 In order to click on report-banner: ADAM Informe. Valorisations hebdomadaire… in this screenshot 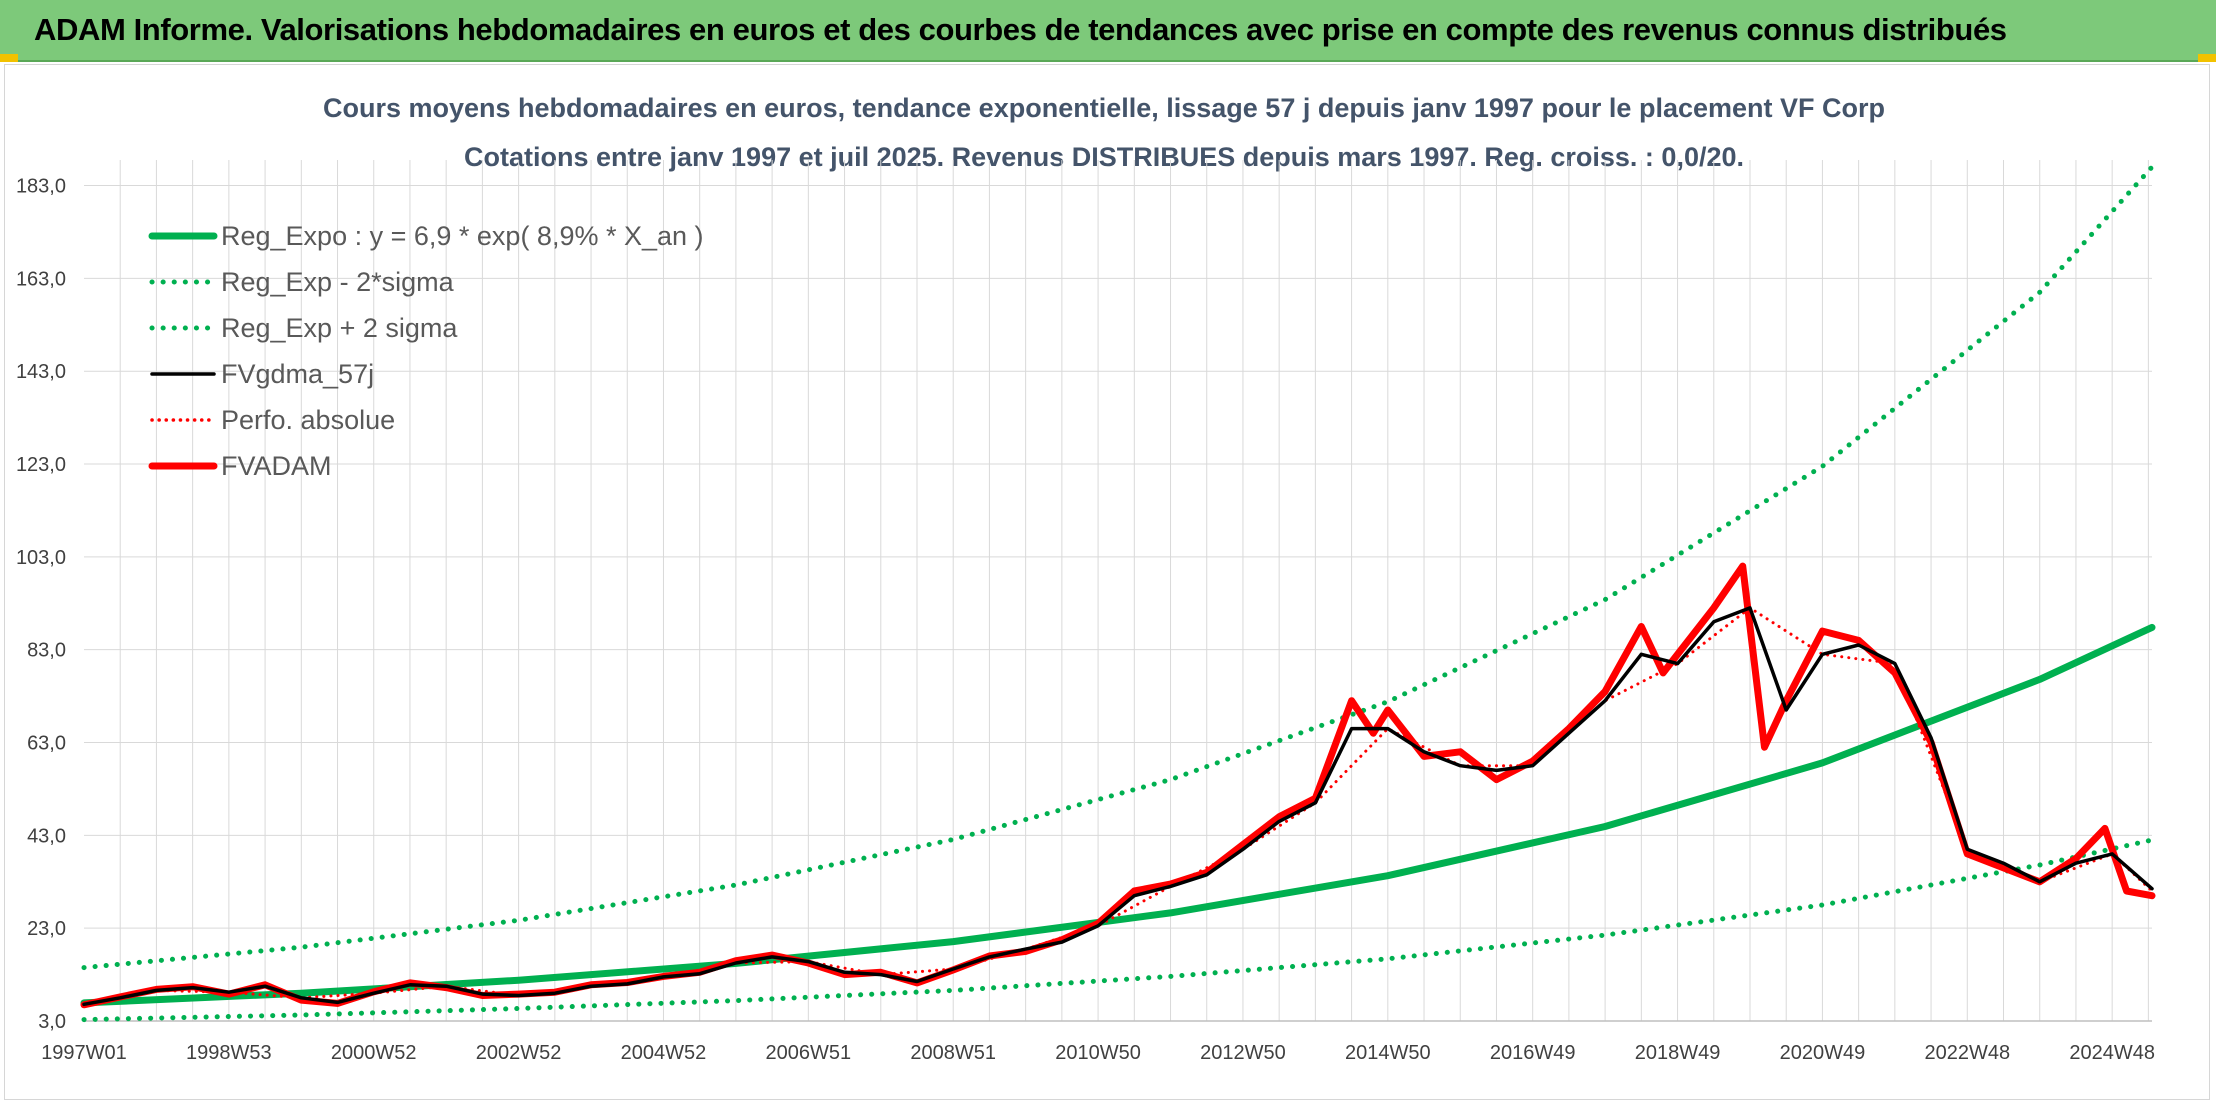, I will do `click(1108, 31)`.